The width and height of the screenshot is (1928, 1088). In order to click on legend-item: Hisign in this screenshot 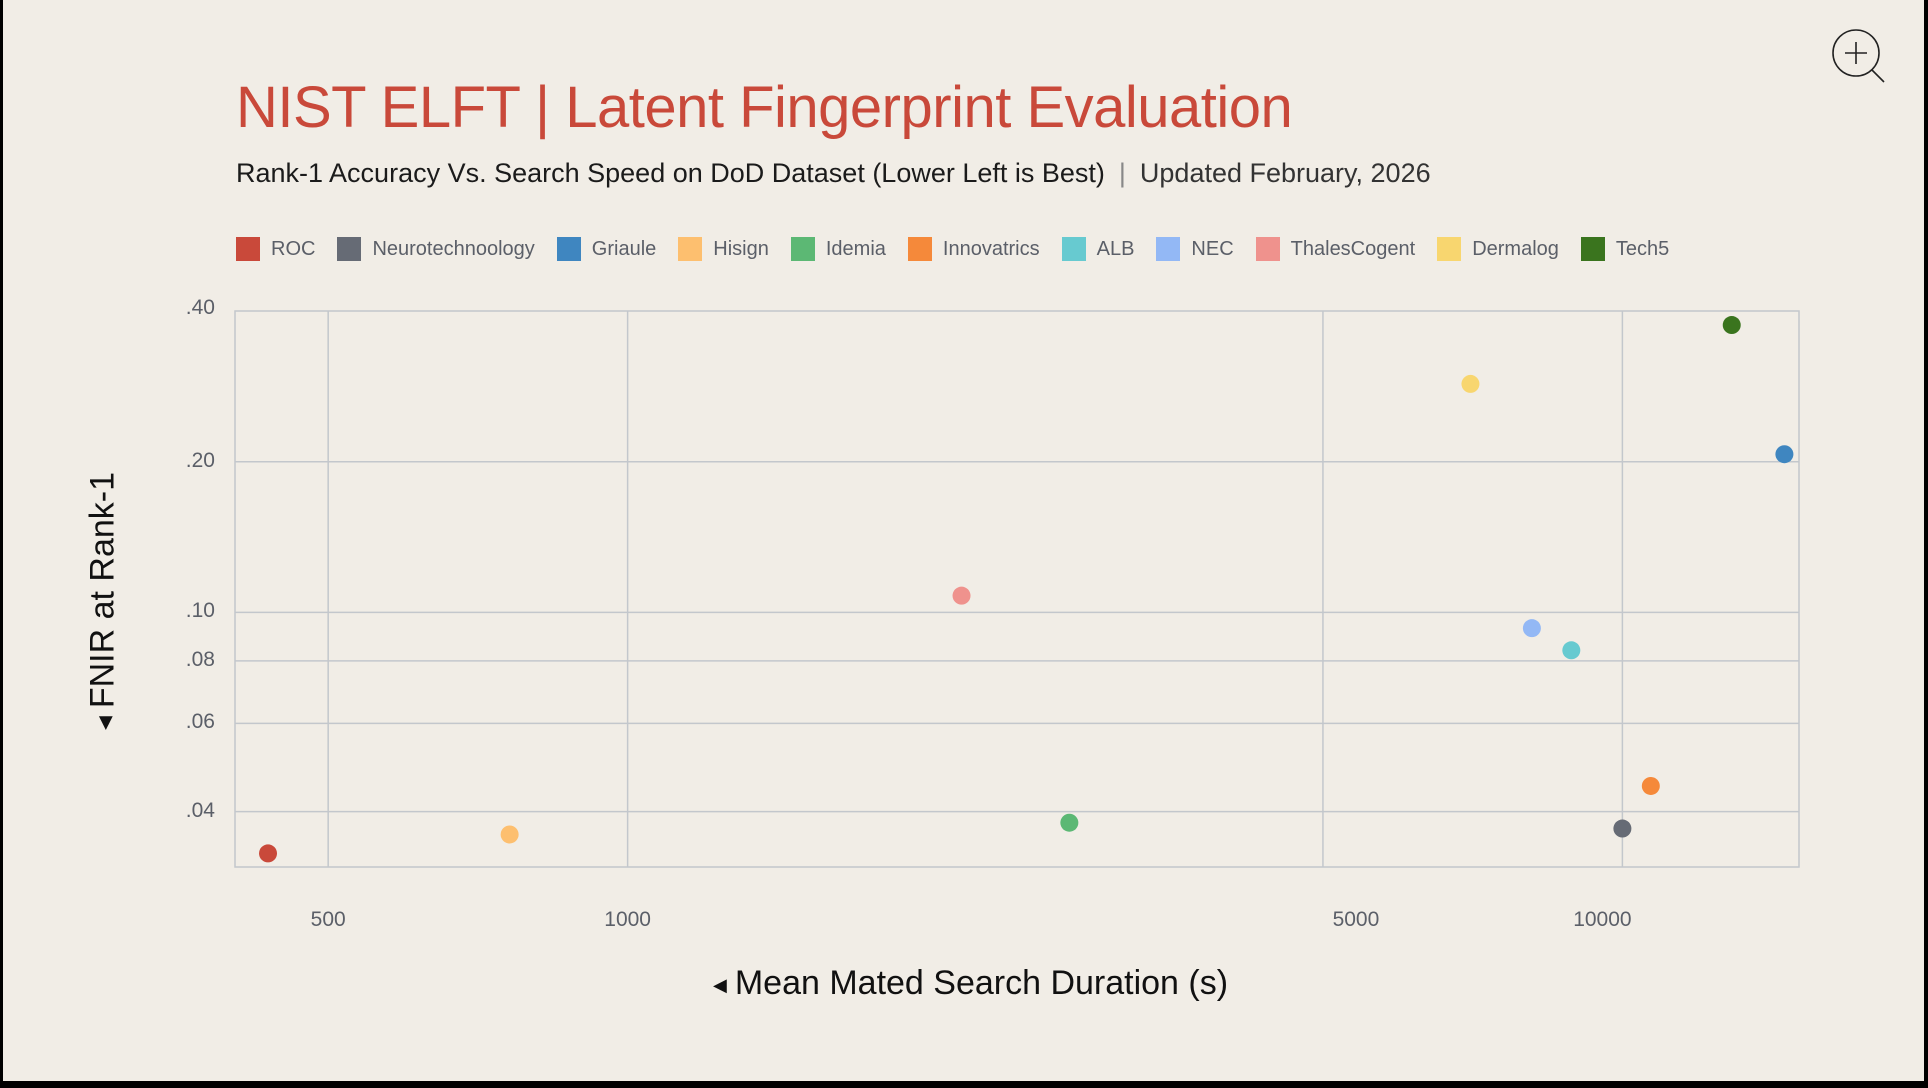, I will do `click(723, 249)`.